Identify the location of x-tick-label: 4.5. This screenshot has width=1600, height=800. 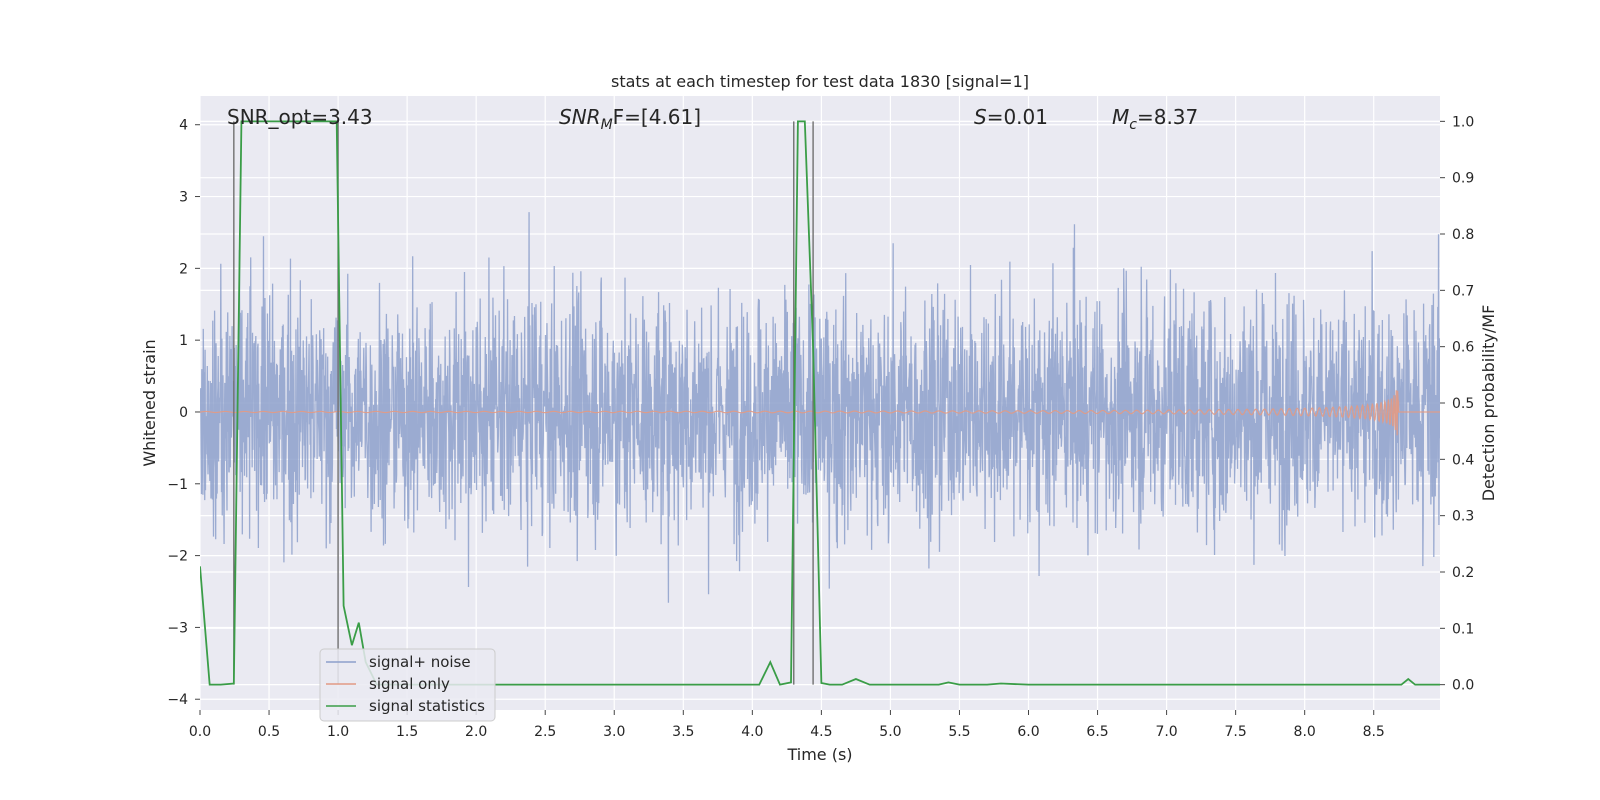
(821, 732).